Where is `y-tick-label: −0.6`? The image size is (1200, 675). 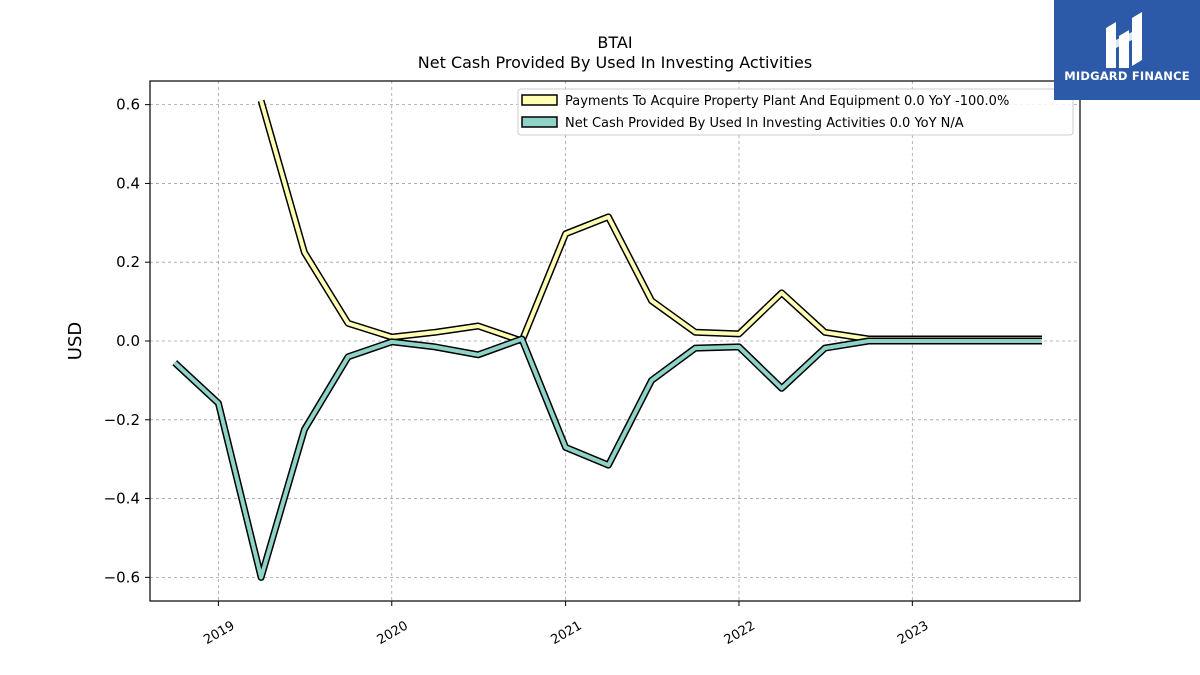 y-tick-label: −0.6 is located at coordinates (122, 577).